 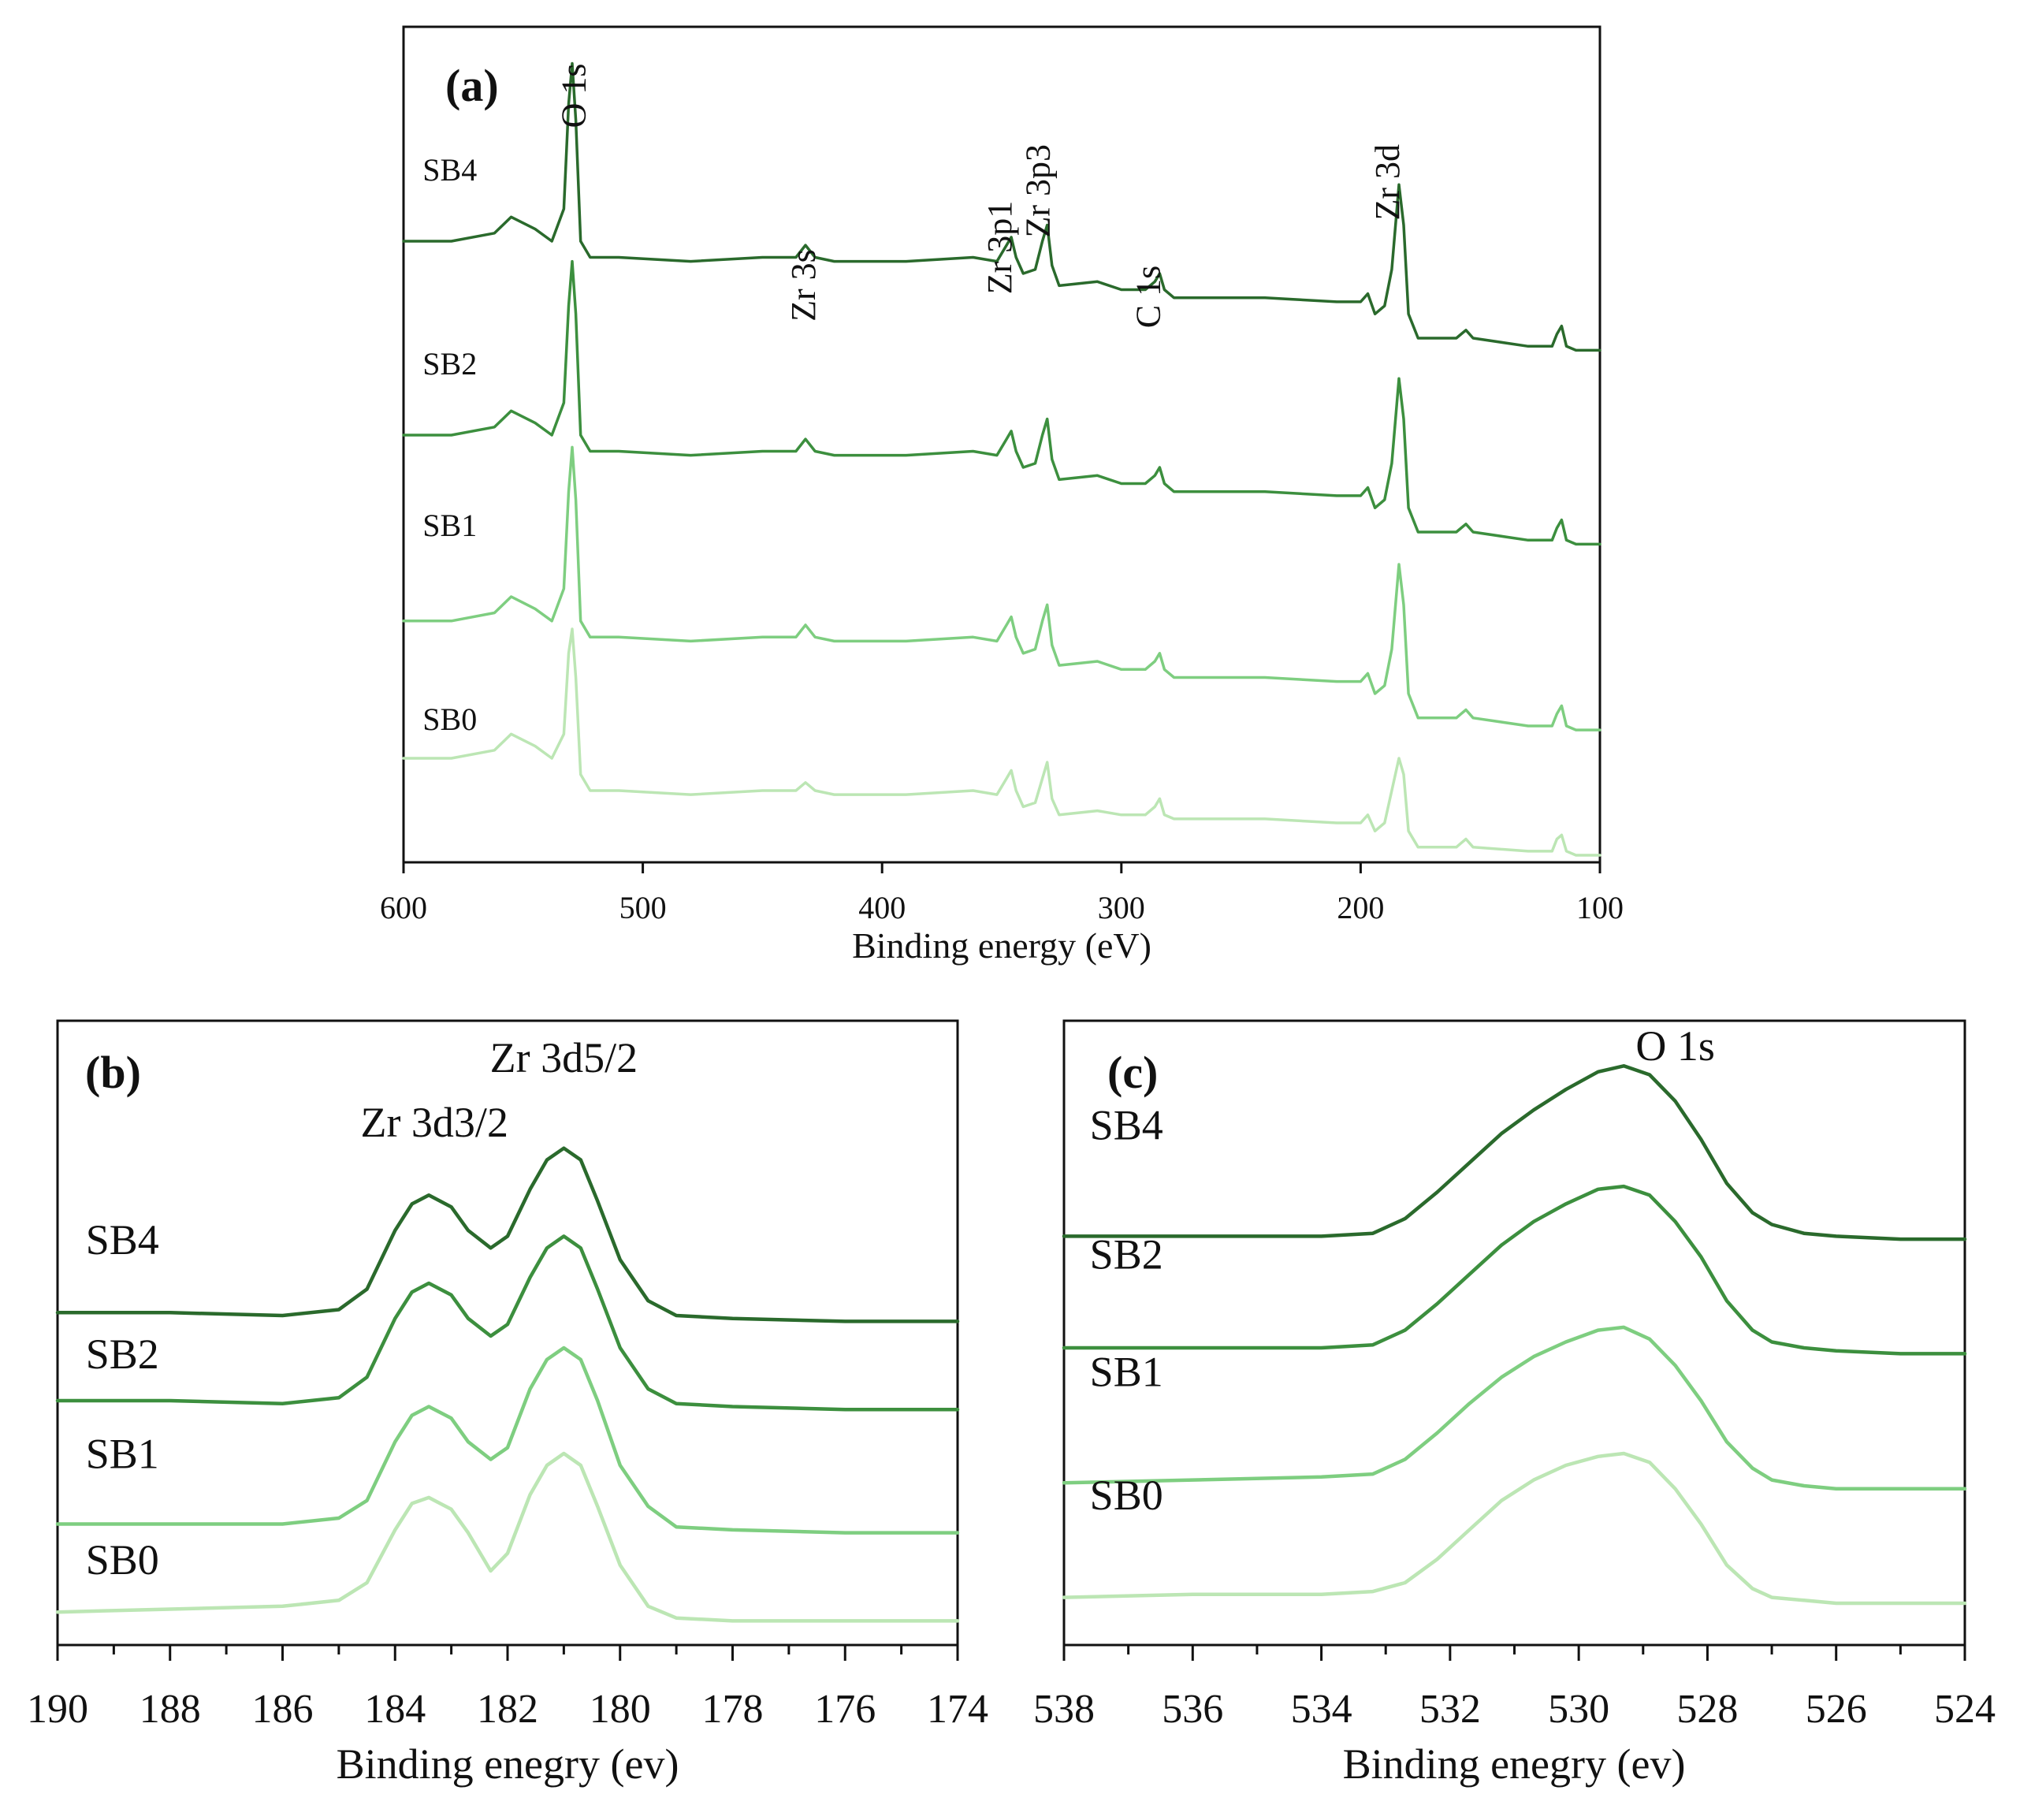 I want to click on x-tick-label: 532, so click(x=1450, y=1709).